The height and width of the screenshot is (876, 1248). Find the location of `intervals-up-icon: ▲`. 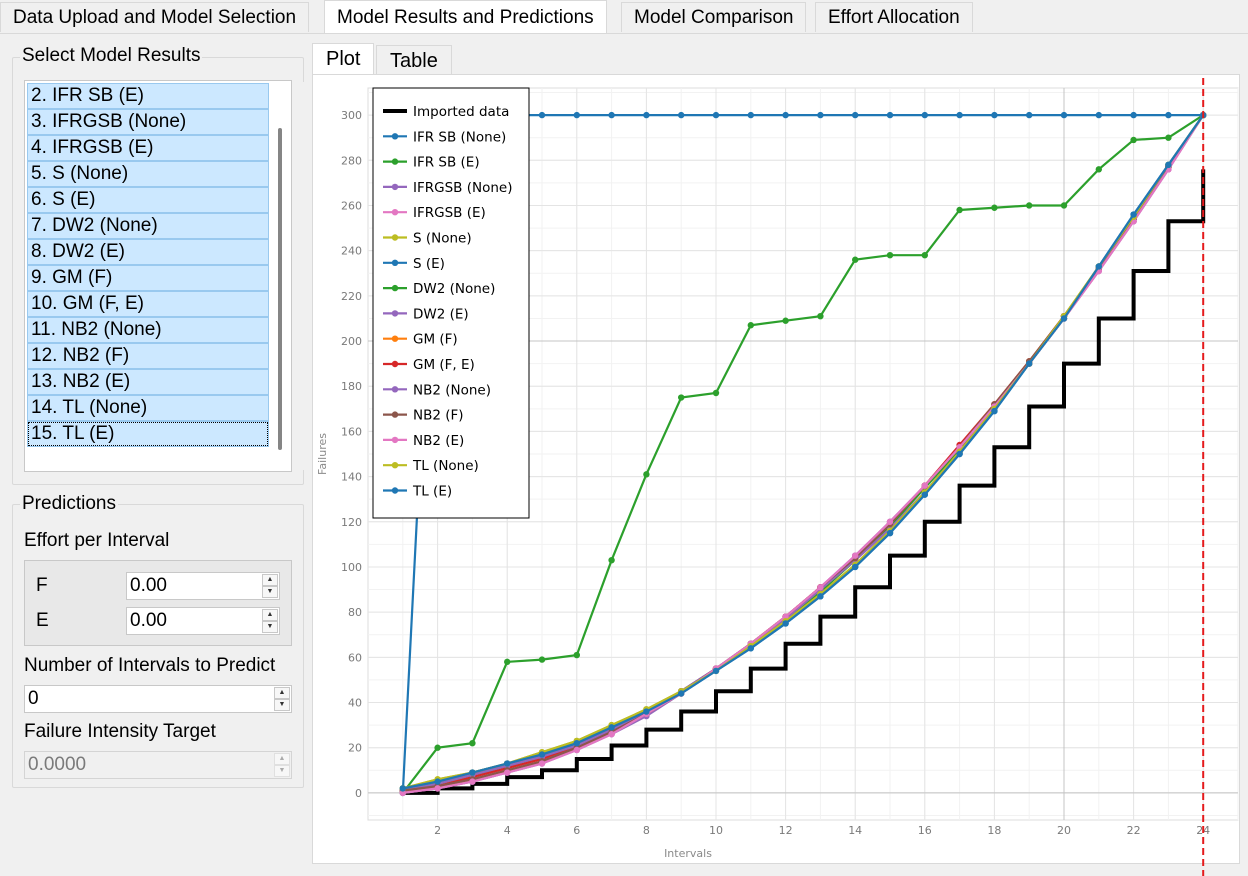

intervals-up-icon: ▲ is located at coordinates (282, 693).